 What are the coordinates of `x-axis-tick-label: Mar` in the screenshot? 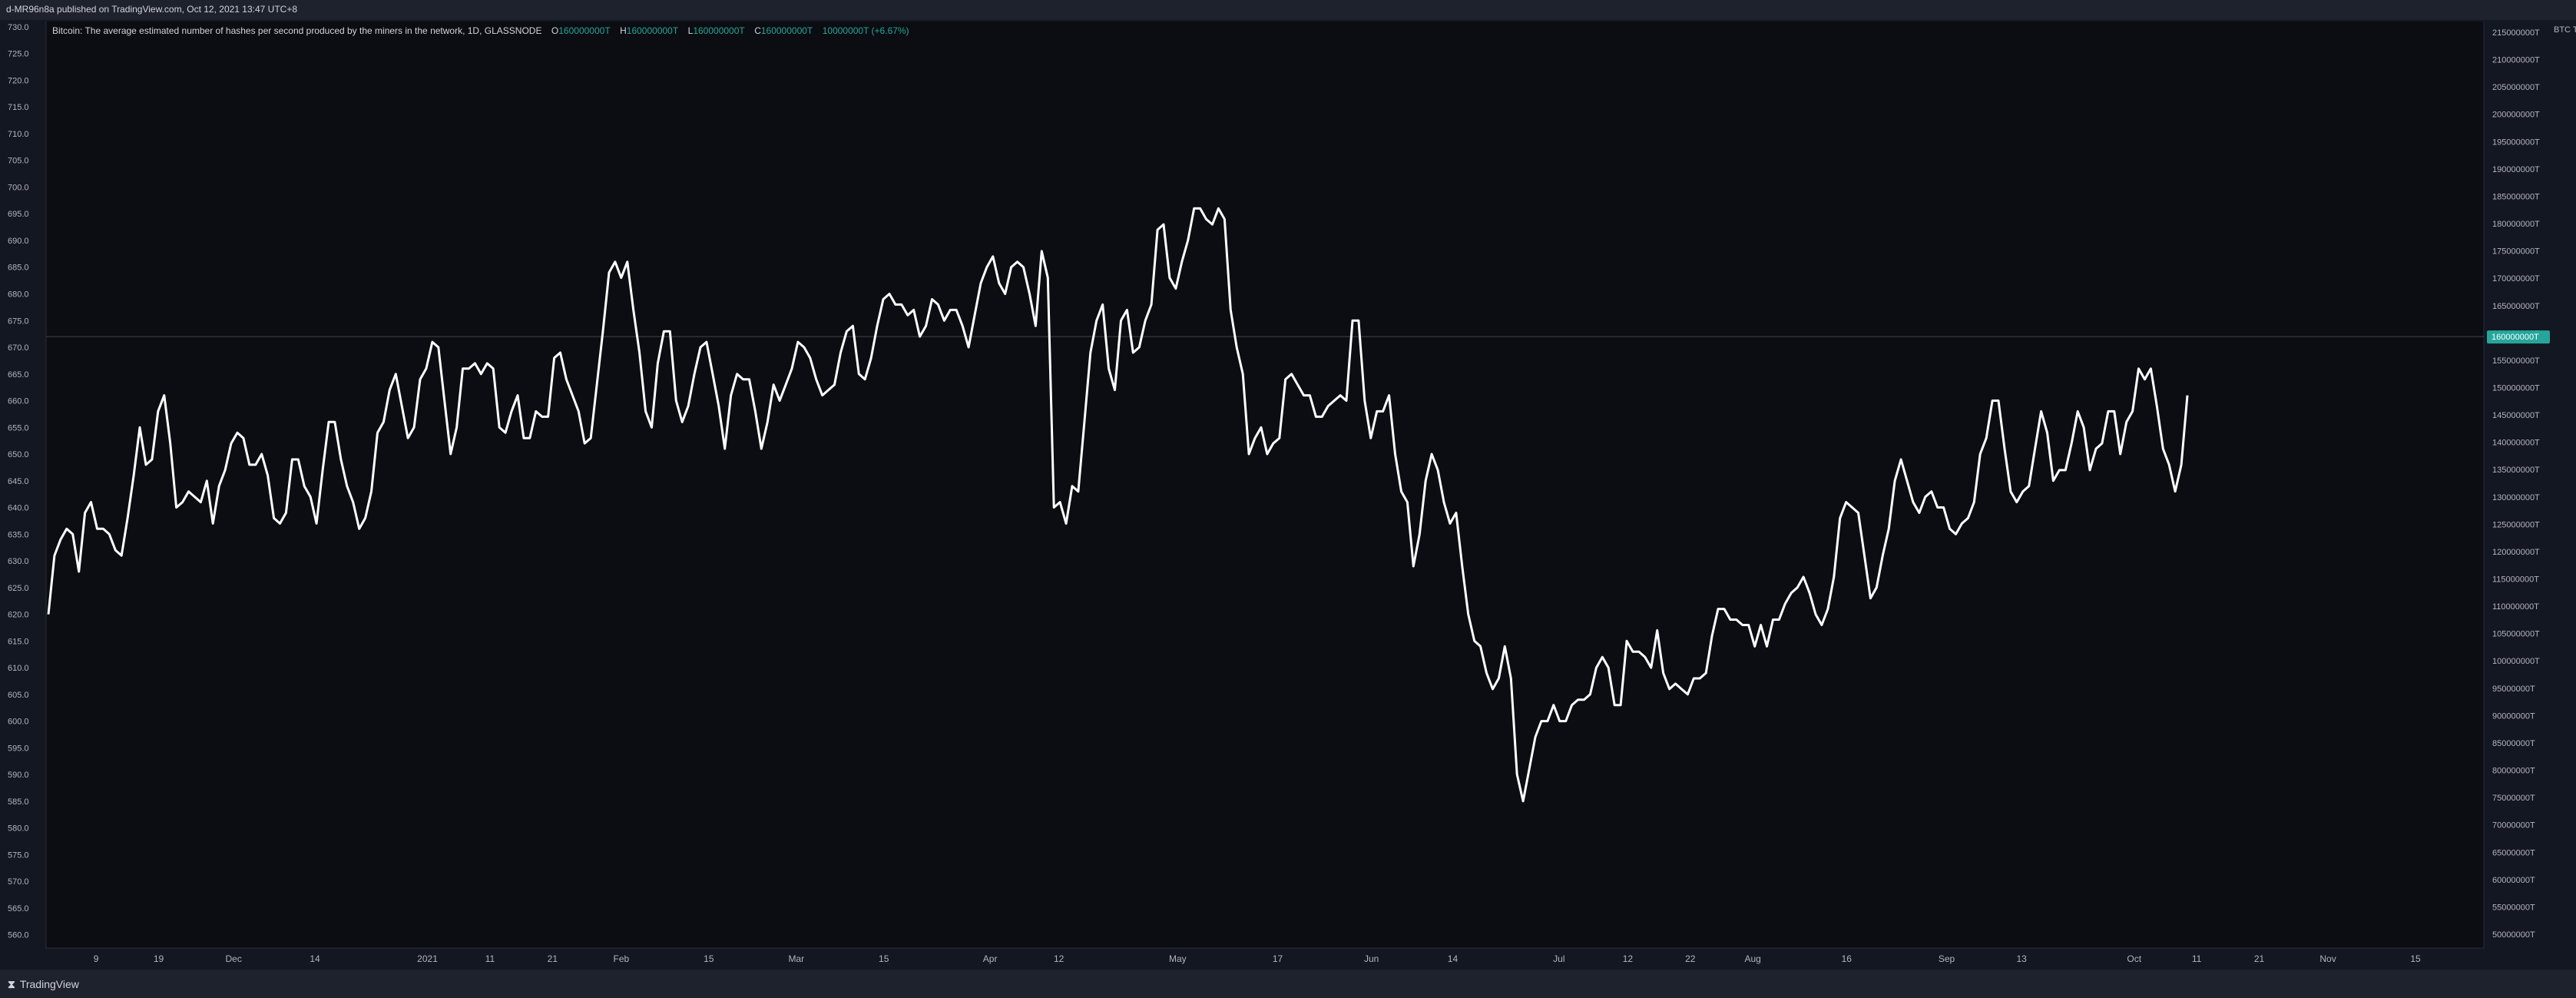 It's located at (796, 958).